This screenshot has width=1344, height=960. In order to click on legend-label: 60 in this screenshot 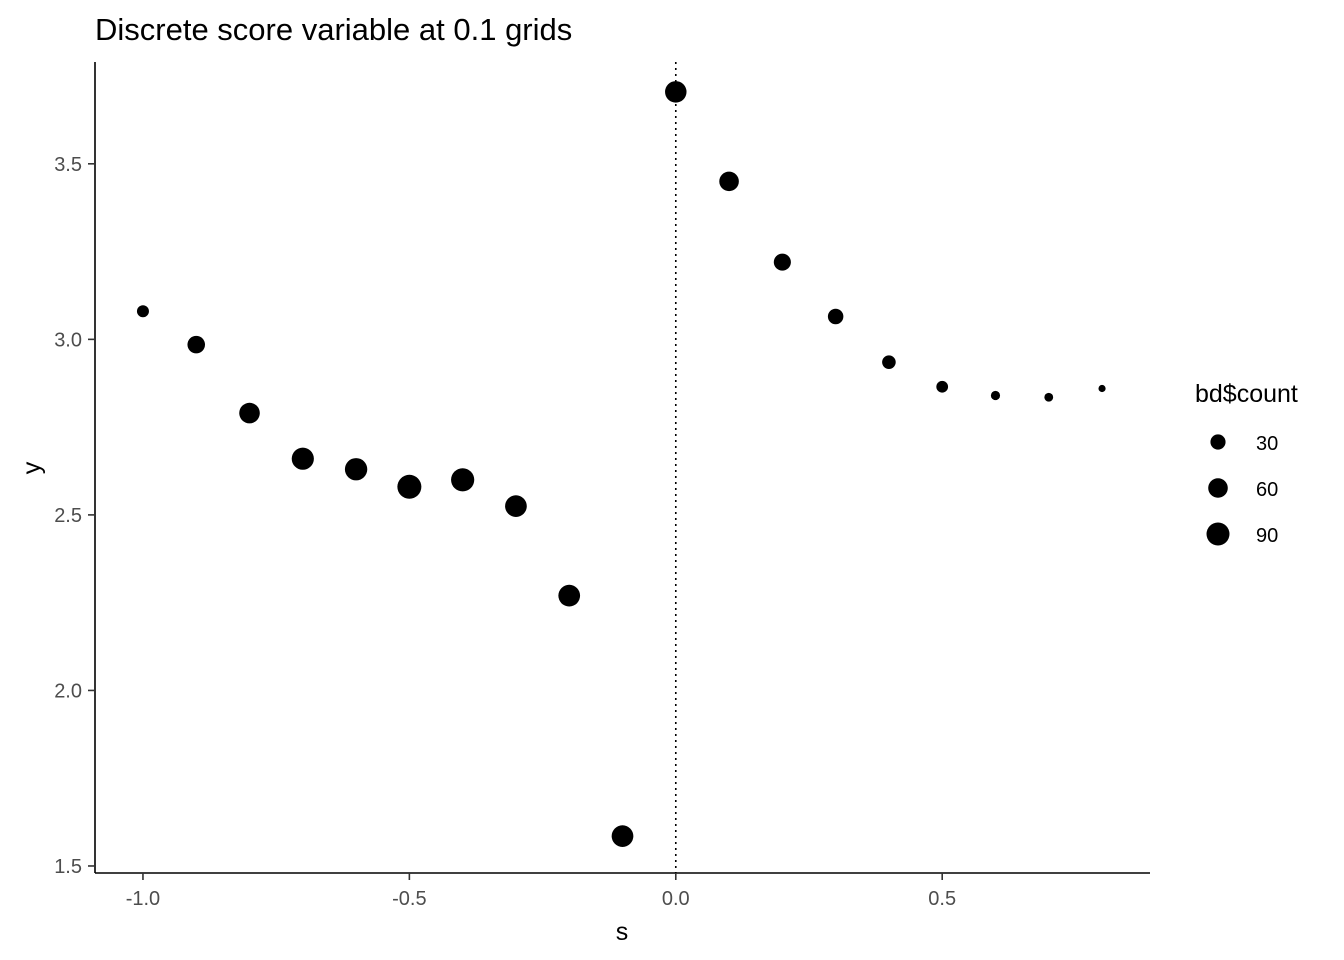, I will do `click(1267, 490)`.